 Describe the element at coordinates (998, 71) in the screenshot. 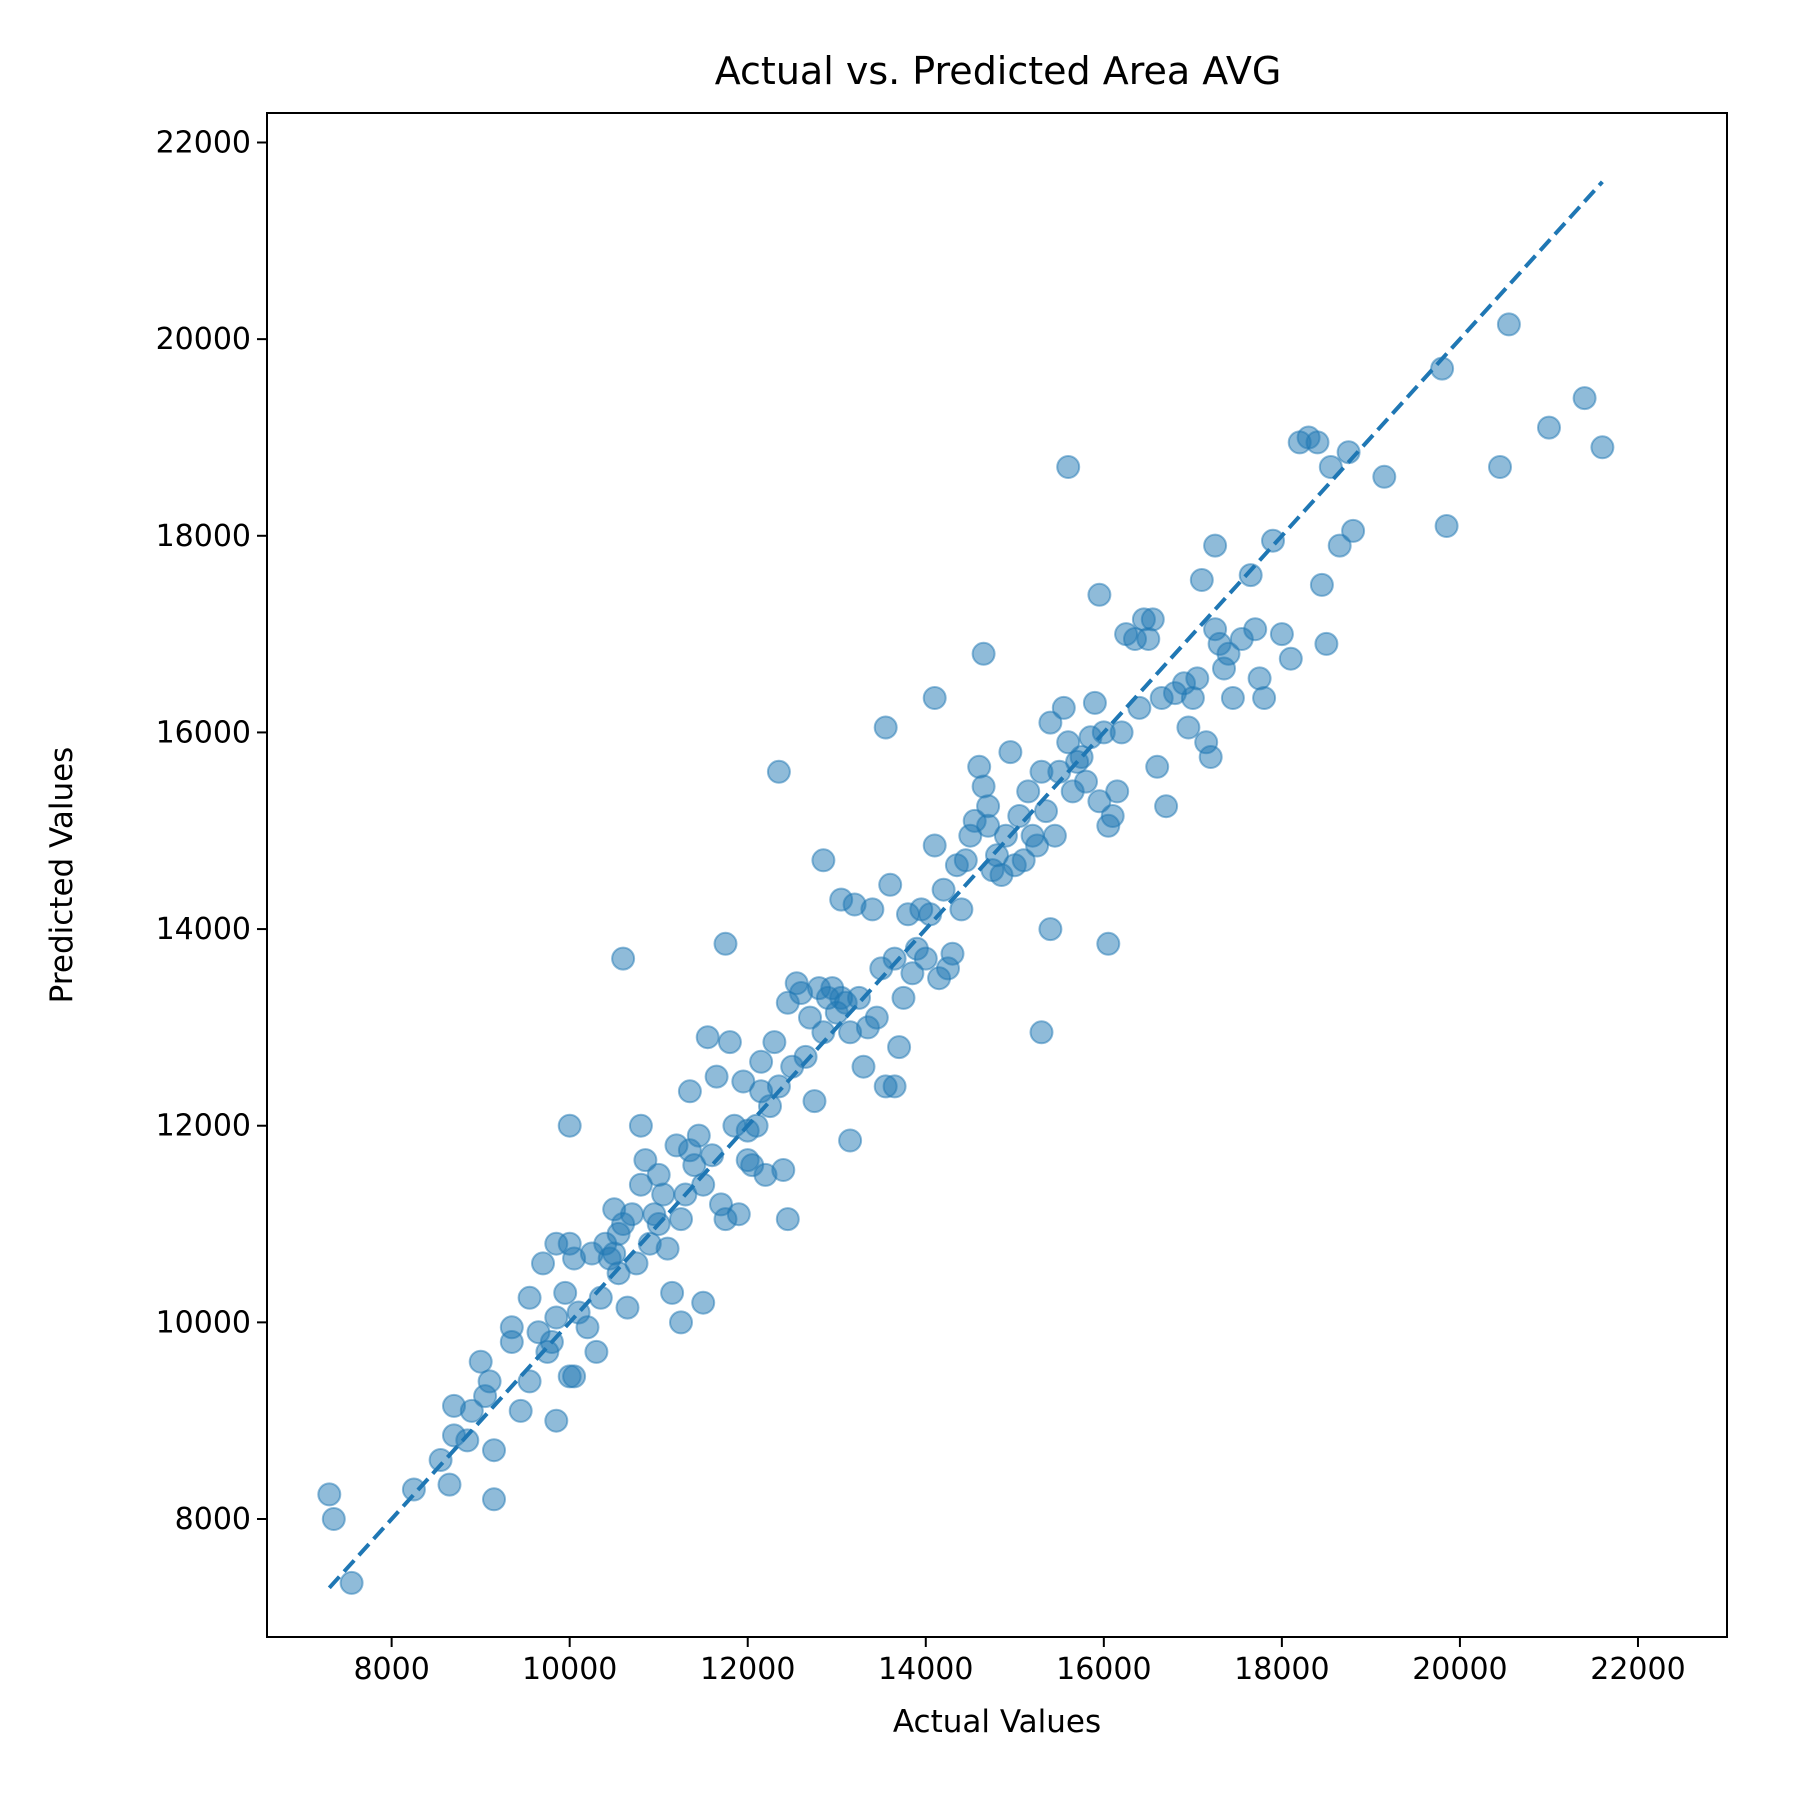

I see `chart-title: Actual vs. Predicted Area AVG` at that location.